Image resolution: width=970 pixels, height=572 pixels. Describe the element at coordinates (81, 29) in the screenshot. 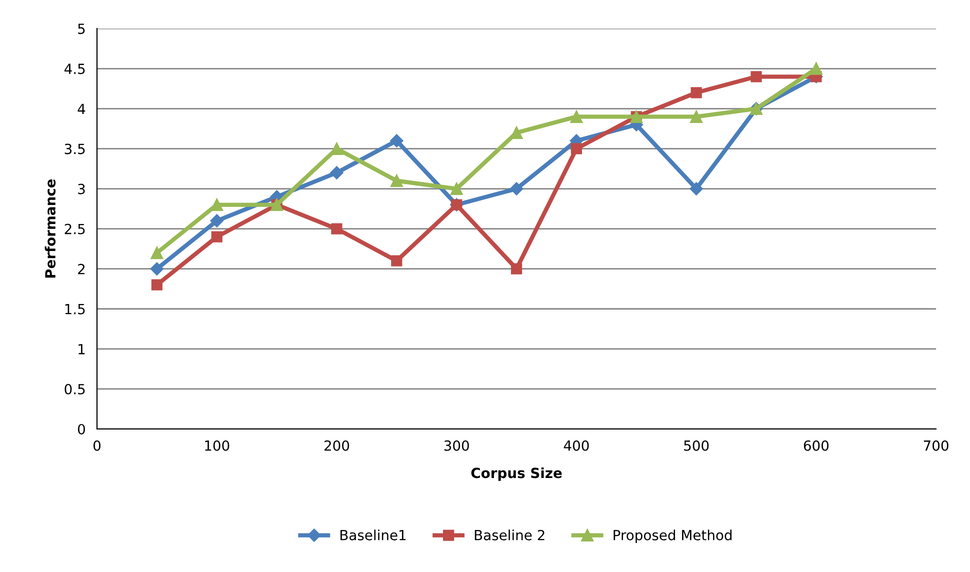

I see `y-tick-label: 5` at that location.